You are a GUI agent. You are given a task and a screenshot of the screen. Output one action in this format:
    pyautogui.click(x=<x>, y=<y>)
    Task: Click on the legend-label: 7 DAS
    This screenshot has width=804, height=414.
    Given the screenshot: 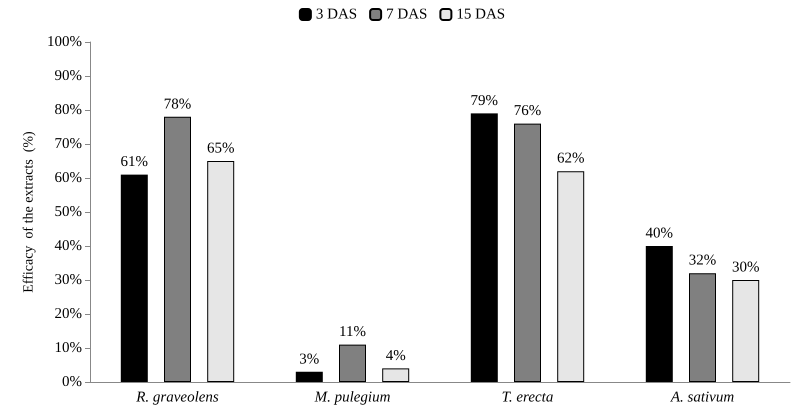 What is the action you would take?
    pyautogui.click(x=407, y=14)
    